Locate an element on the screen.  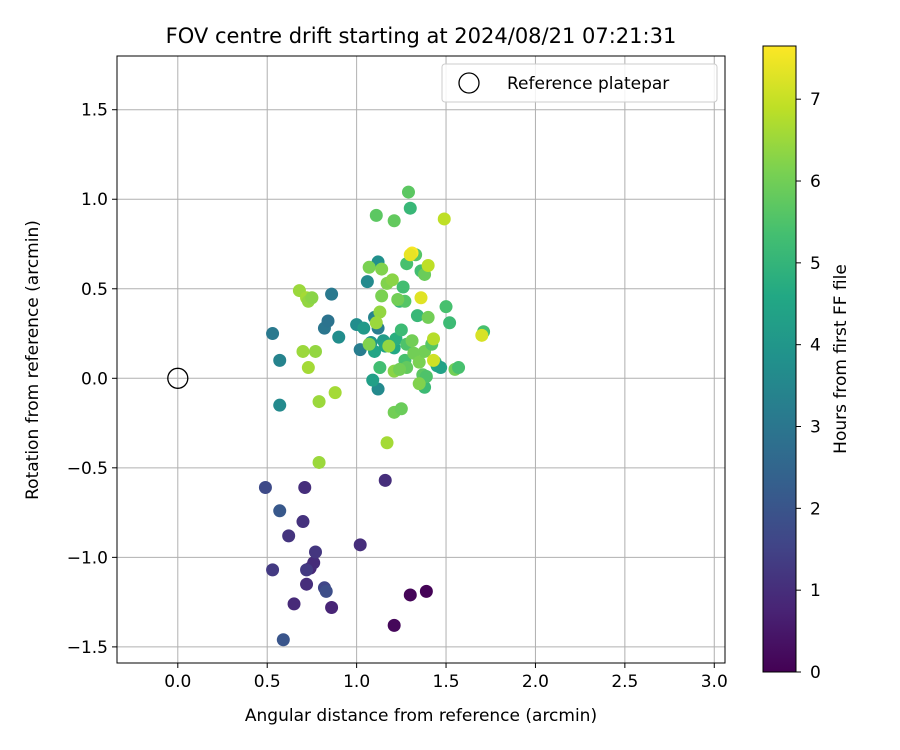
y-tick-label: −1.5 is located at coordinates (87, 648).